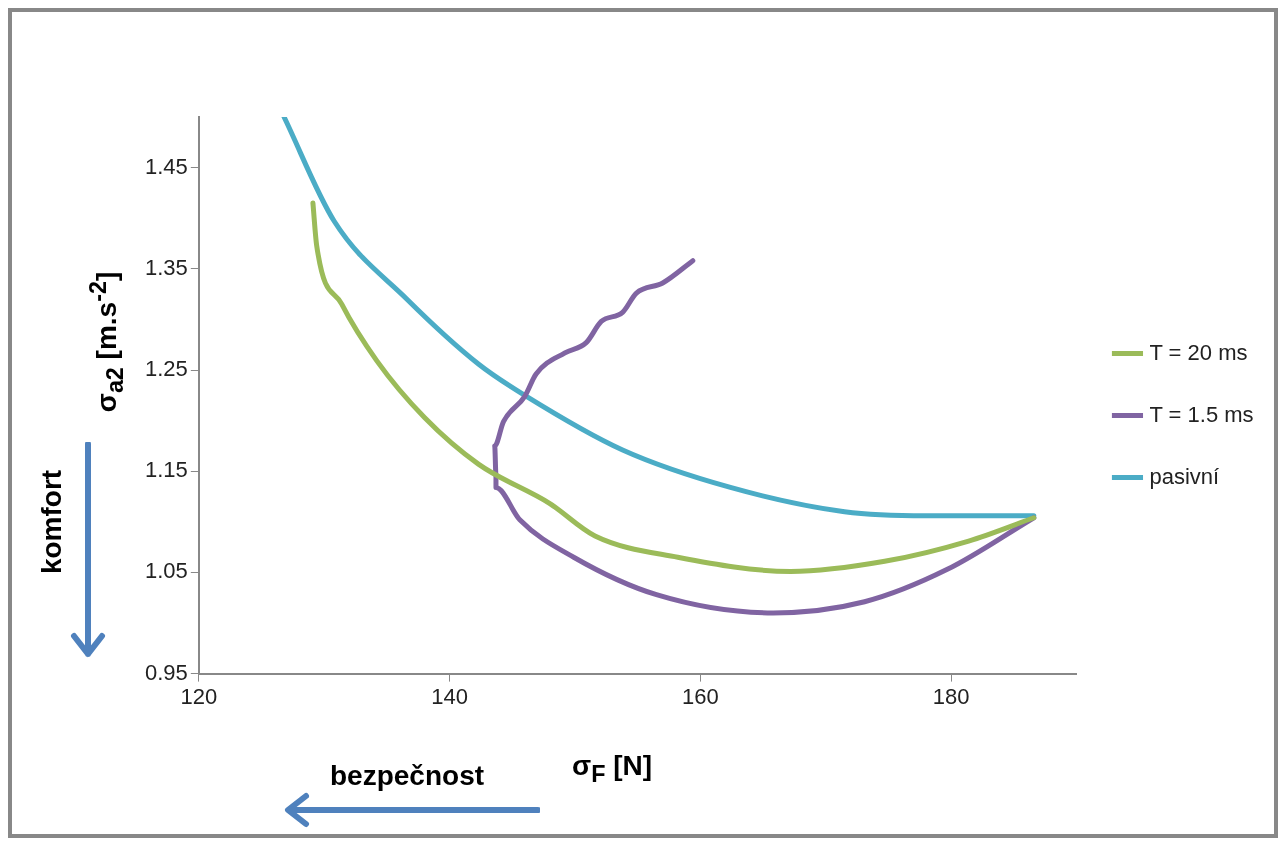  I want to click on x-tick-label: 160, so click(700, 696).